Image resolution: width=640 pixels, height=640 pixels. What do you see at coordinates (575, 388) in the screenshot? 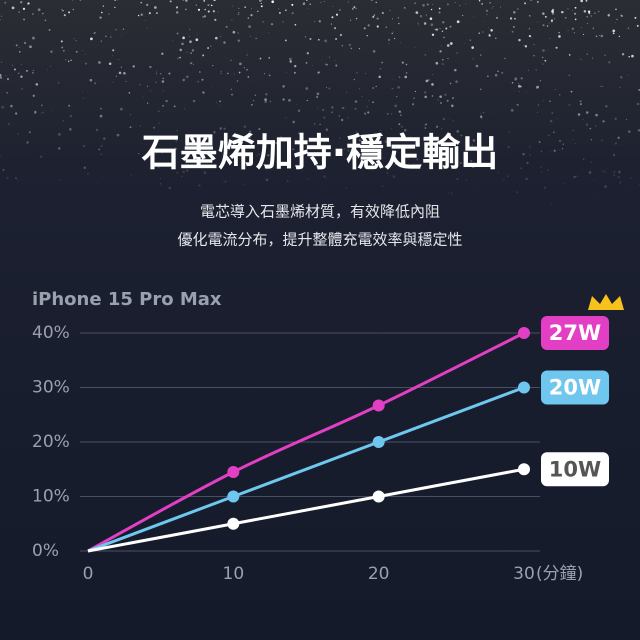
I see `legend-label: 20W` at bounding box center [575, 388].